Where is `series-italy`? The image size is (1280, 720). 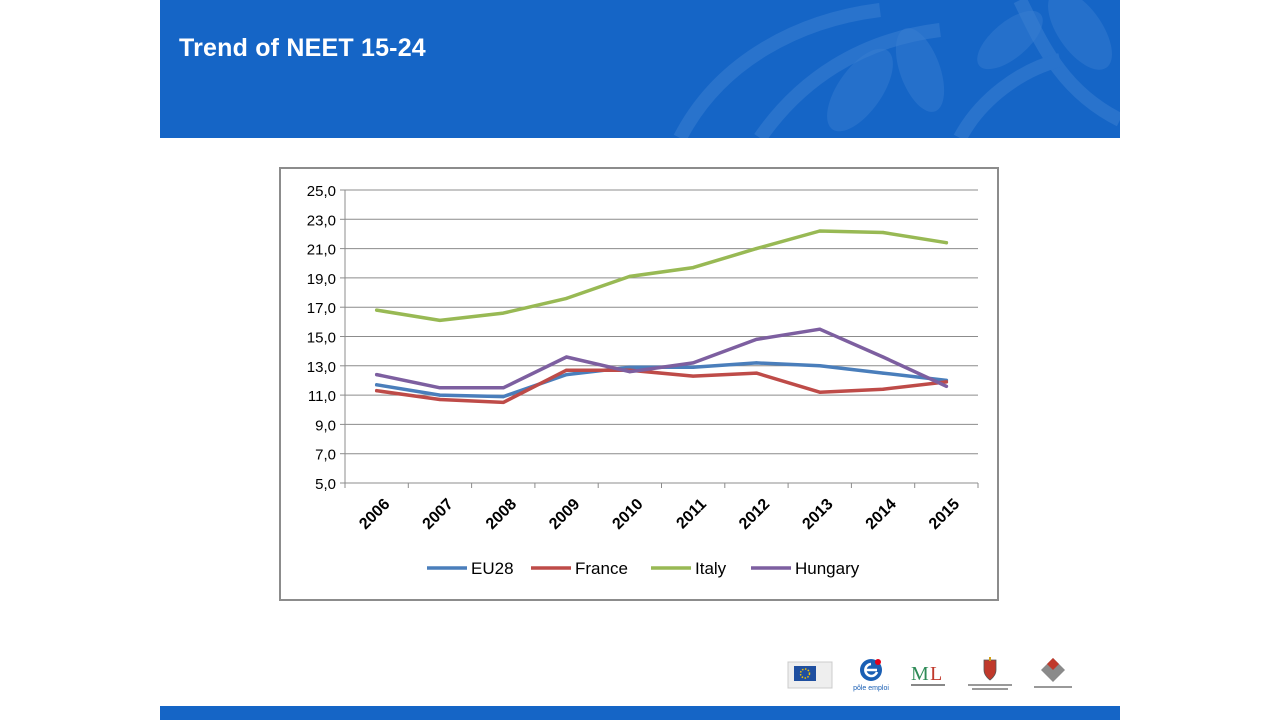 series-italy is located at coordinates (661, 276).